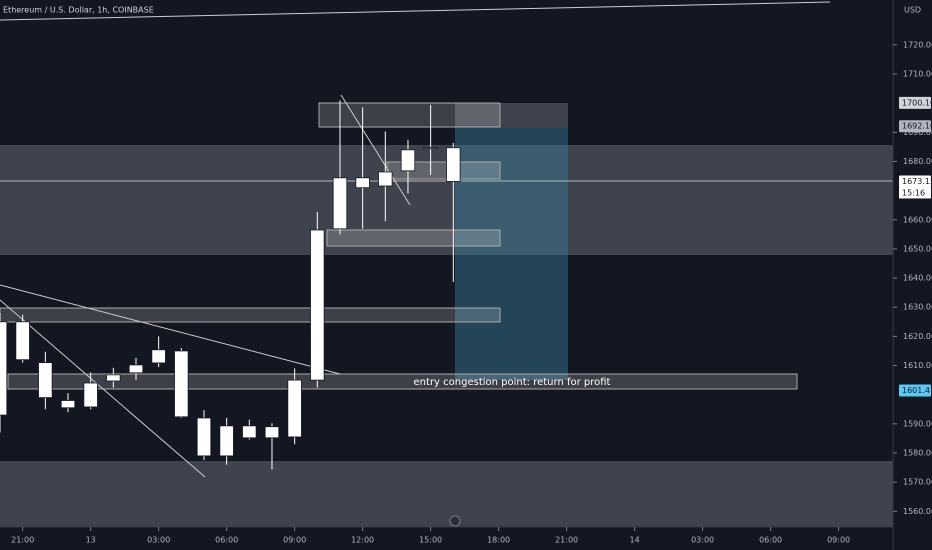 The image size is (932, 550). I want to click on price-label: 1692.10, so click(917, 126).